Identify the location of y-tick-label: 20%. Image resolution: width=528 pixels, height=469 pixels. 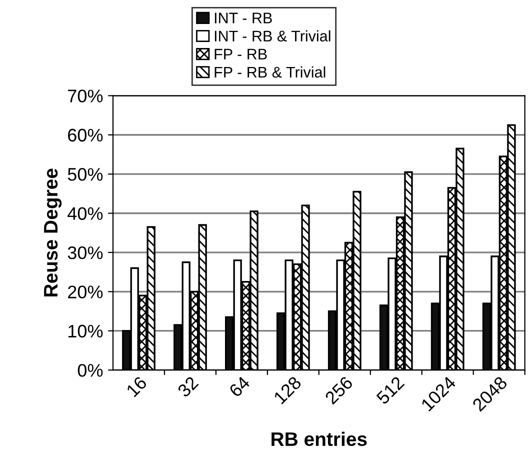
(85, 292).